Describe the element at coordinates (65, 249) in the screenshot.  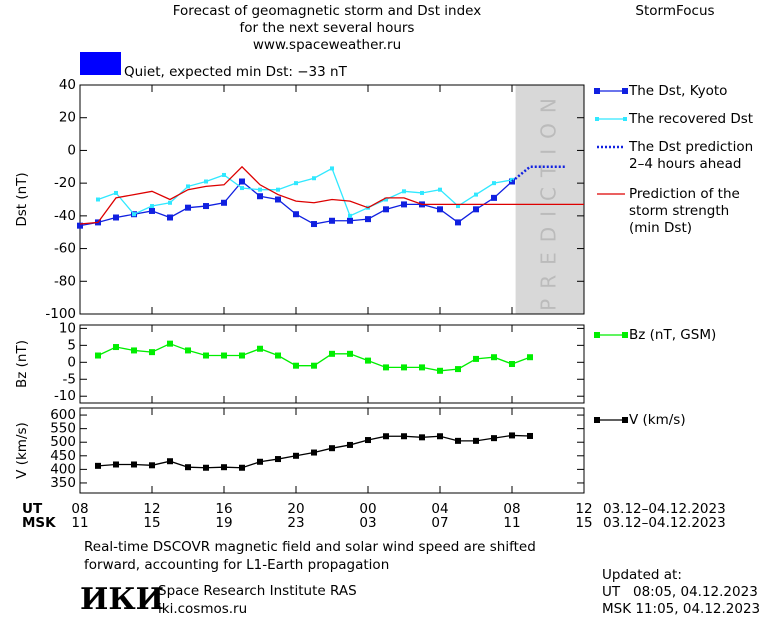
I see `y-tick-label: -60` at that location.